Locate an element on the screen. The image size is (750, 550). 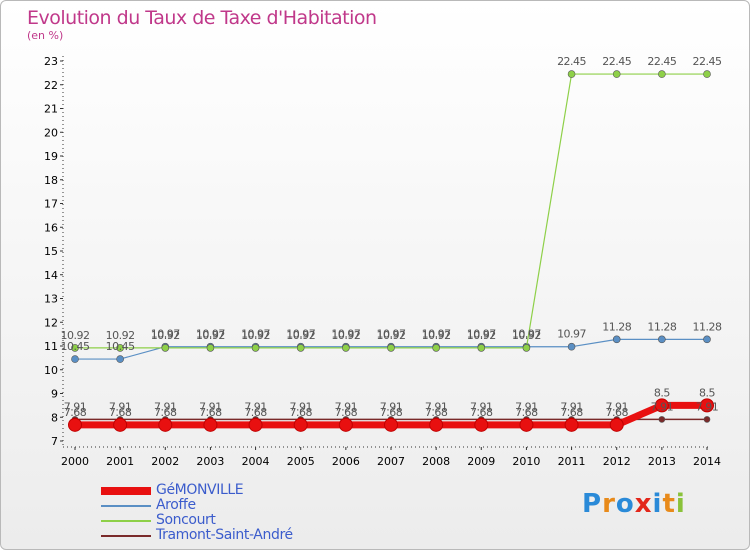
legend-item: Aroffe is located at coordinates (231, 505).